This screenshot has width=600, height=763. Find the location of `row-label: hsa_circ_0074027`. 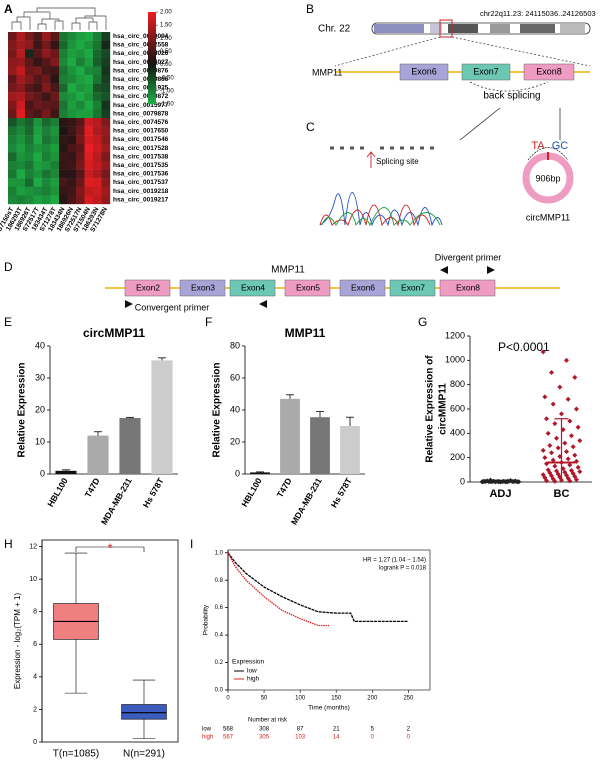

row-label: hsa_circ_0074027 is located at coordinates (141, 62).